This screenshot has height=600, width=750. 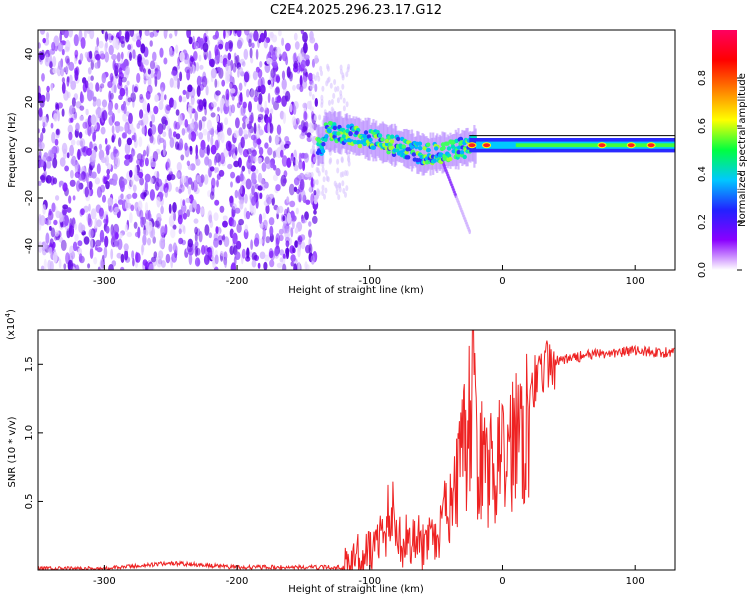 What do you see at coordinates (29, 364) in the screenshot?
I see `y-tick-label: 1.5` at bounding box center [29, 364].